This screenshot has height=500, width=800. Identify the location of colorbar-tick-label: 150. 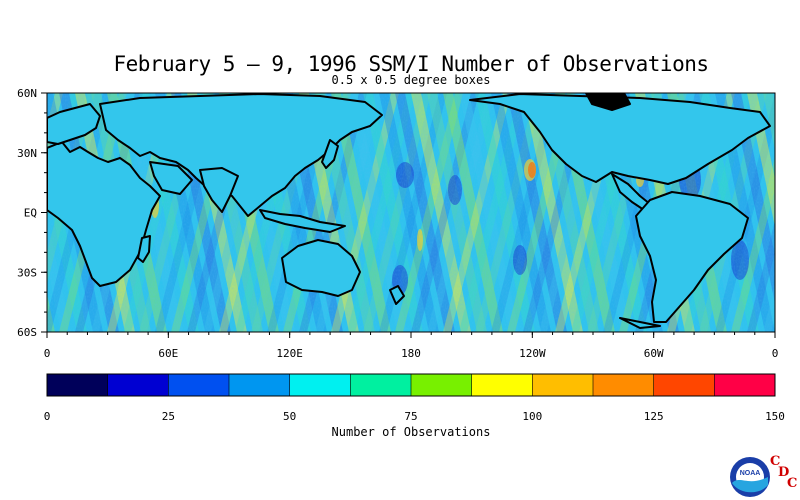
(775, 416).